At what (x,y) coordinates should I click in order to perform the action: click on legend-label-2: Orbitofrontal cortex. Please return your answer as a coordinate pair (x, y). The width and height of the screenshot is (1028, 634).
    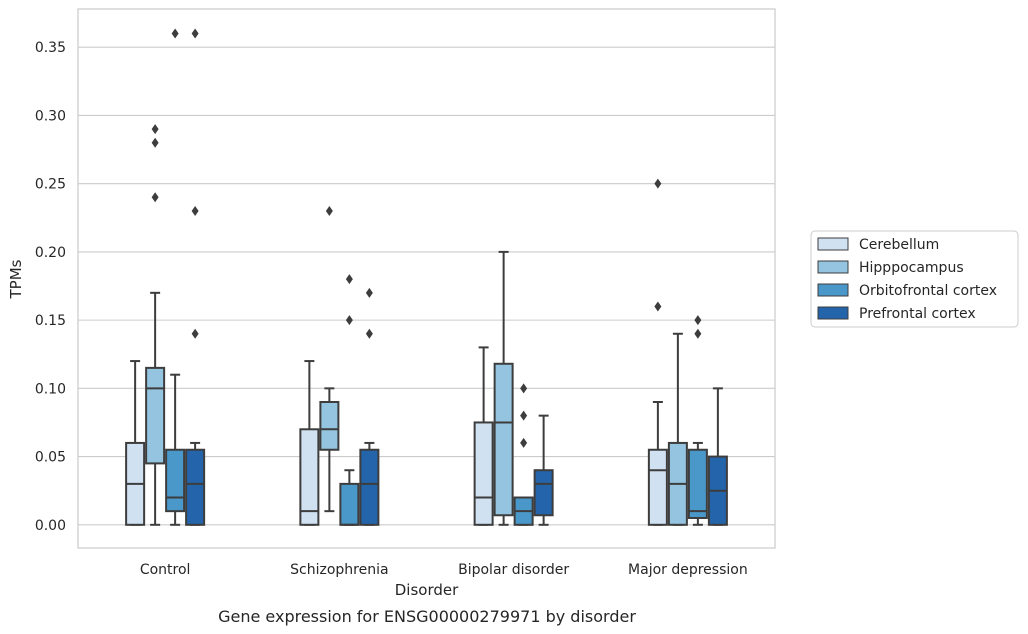
    Looking at the image, I should click on (928, 291).